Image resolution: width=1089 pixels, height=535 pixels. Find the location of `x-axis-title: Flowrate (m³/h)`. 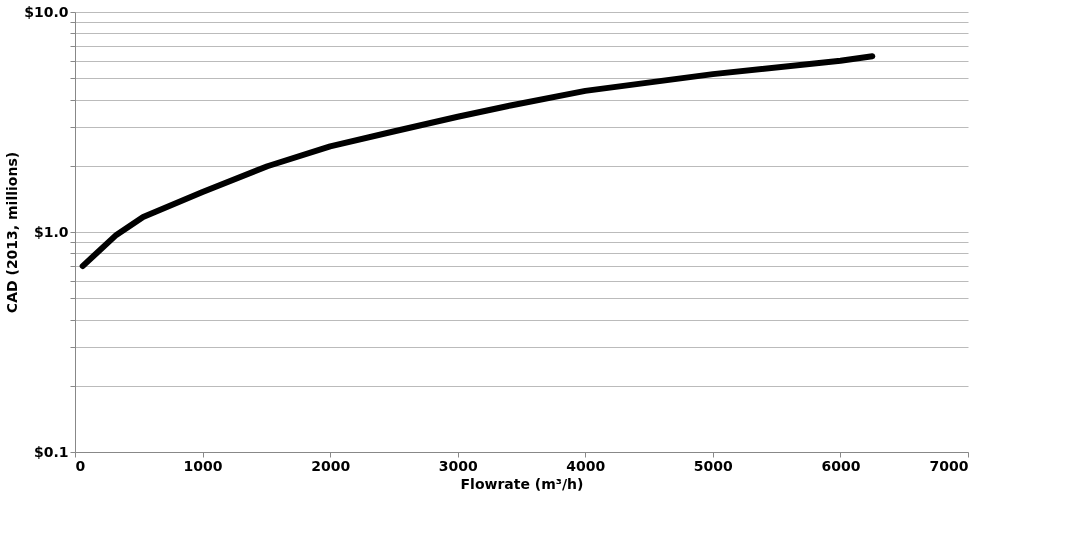

x-axis-title: Flowrate (m³/h) is located at coordinates (522, 483).